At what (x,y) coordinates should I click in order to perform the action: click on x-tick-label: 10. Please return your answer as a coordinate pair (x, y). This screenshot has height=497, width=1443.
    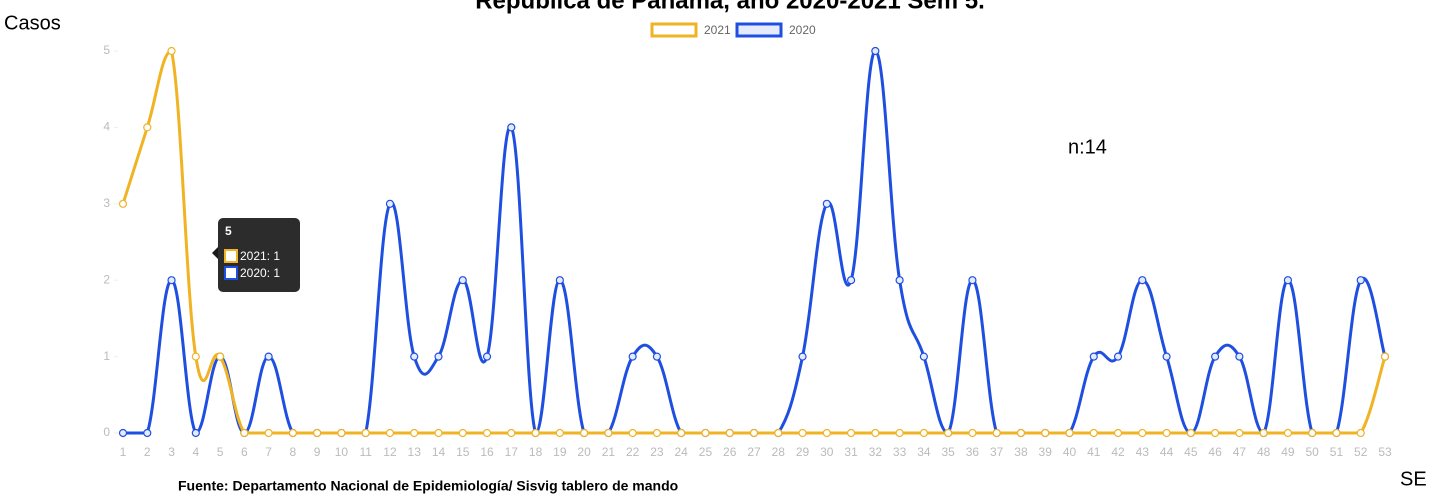
    Looking at the image, I should click on (342, 452).